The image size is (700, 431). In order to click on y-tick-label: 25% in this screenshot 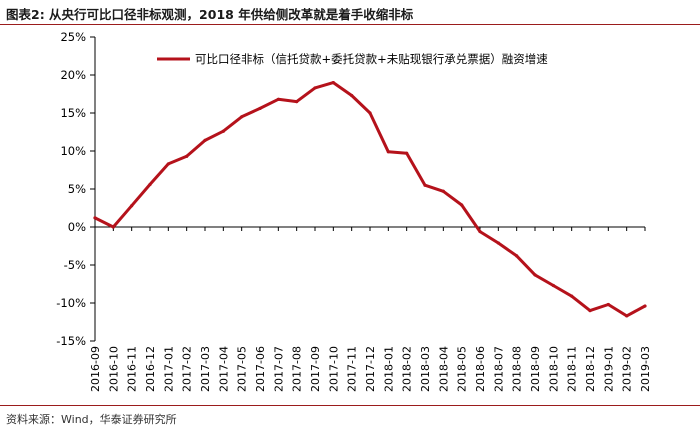, I will do `click(73, 37)`.